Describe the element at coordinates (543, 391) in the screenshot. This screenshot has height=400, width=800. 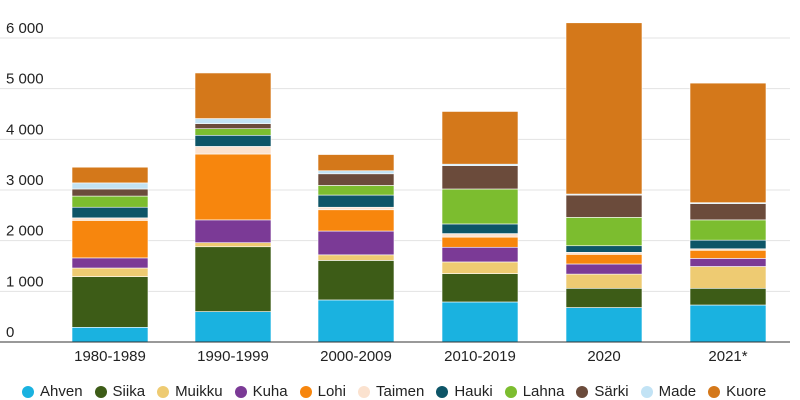
I see `legend-label: Lahna` at that location.